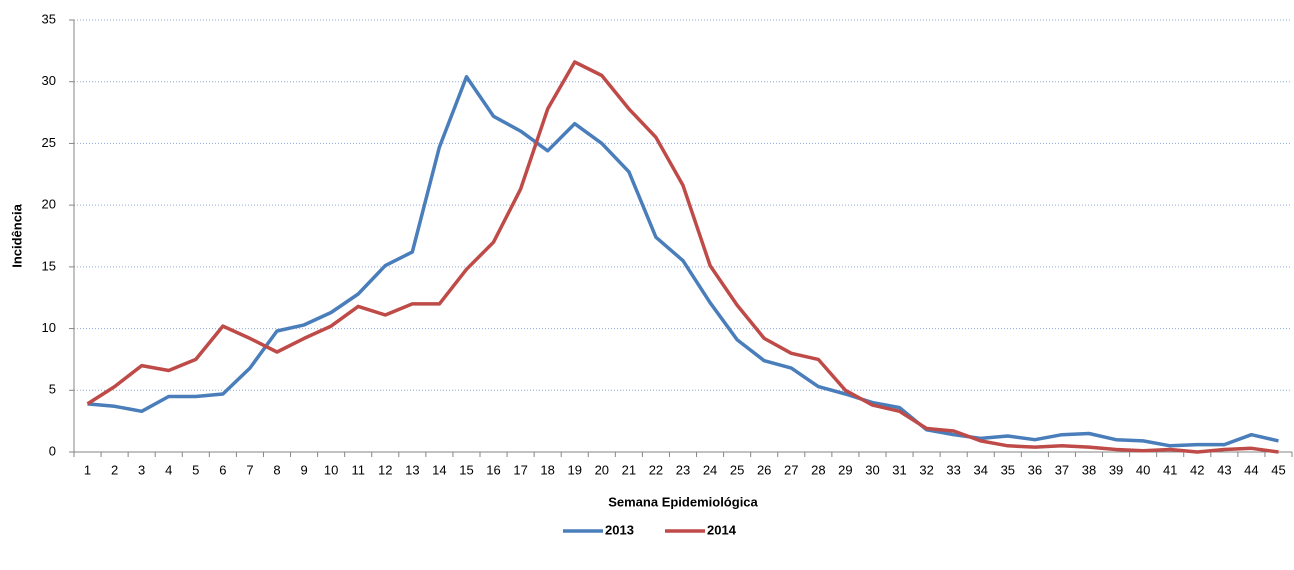 Image resolution: width=1294 pixels, height=570 pixels. What do you see at coordinates (520, 469) in the screenshot?
I see `x-tick-label: 17` at bounding box center [520, 469].